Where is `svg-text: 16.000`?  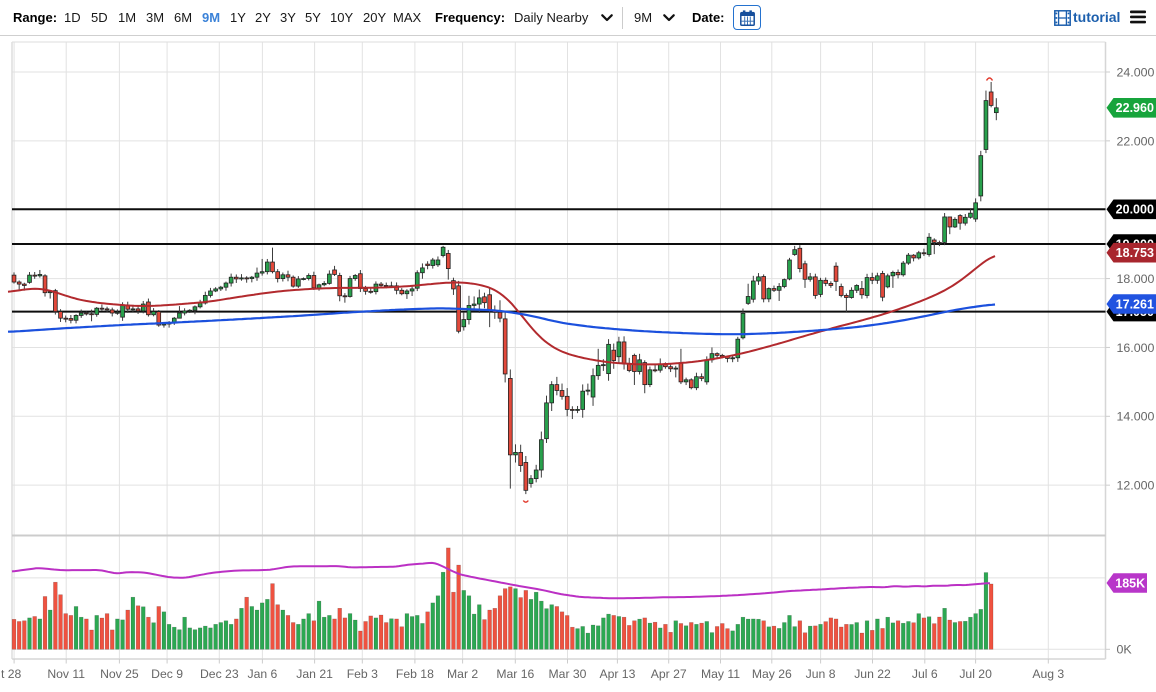
svg-text: 16.000 is located at coordinates (1136, 348).